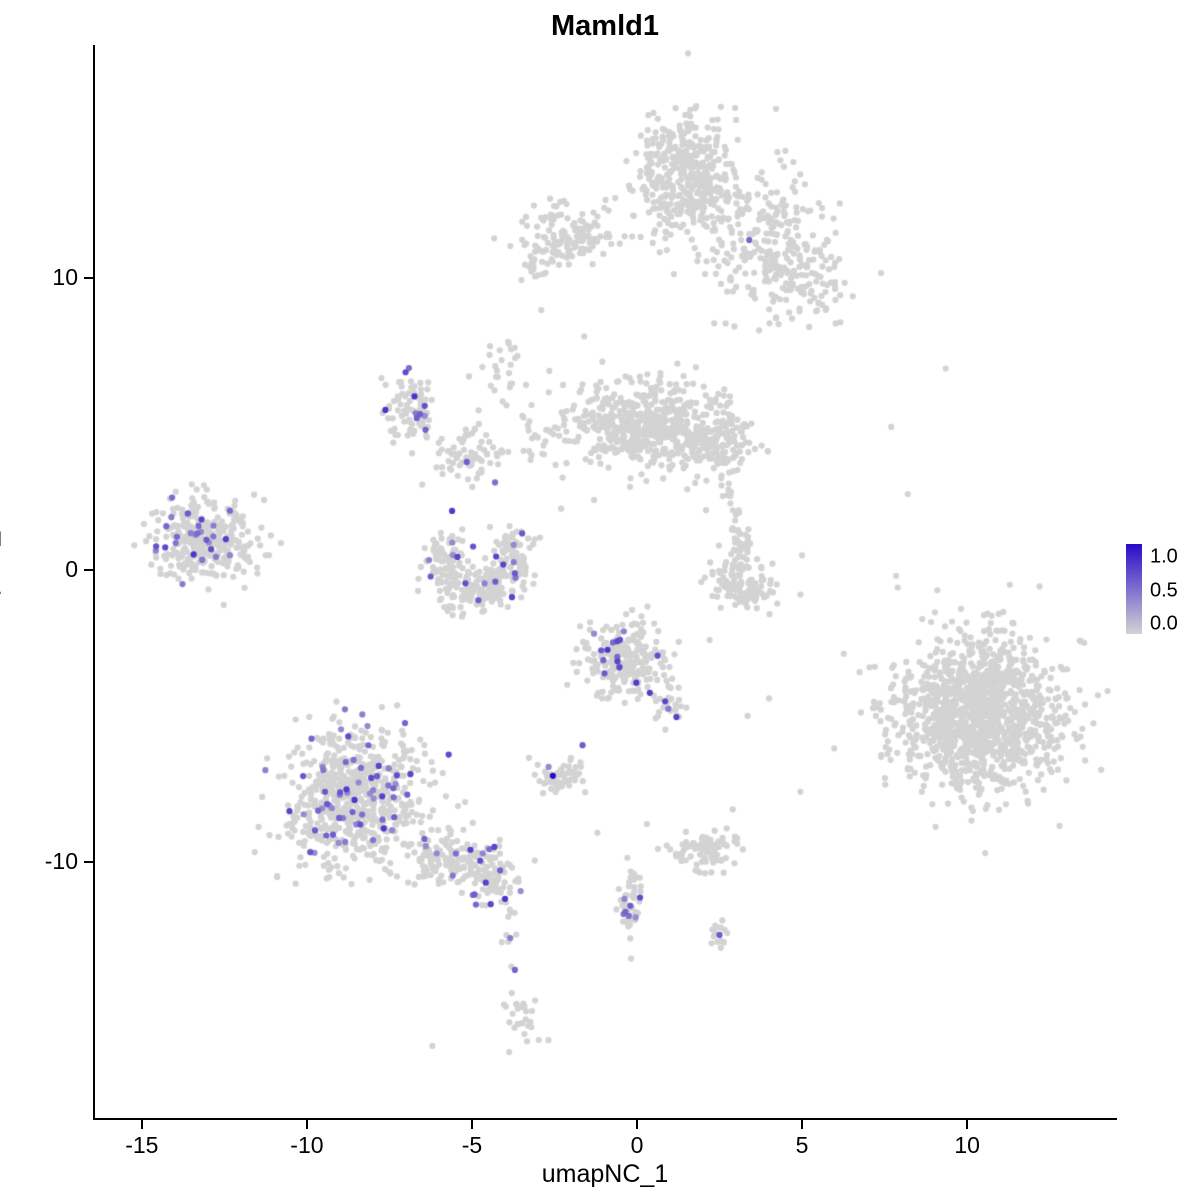 This screenshot has width=1200, height=1200. I want to click on x-tick-label: 0, so click(637, 1145).